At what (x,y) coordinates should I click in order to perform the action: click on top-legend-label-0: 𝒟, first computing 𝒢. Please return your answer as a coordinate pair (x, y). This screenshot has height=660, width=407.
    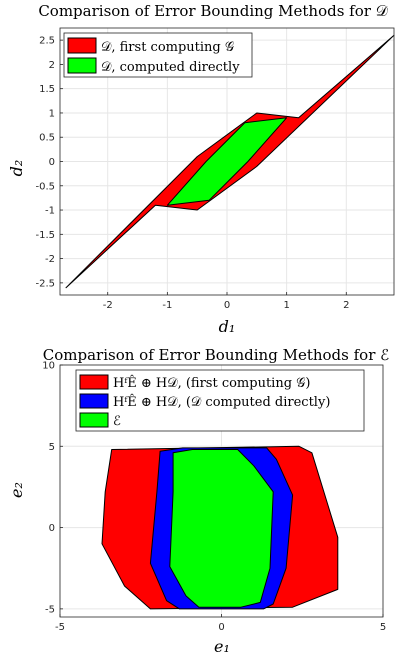
    Looking at the image, I should click on (167, 47).